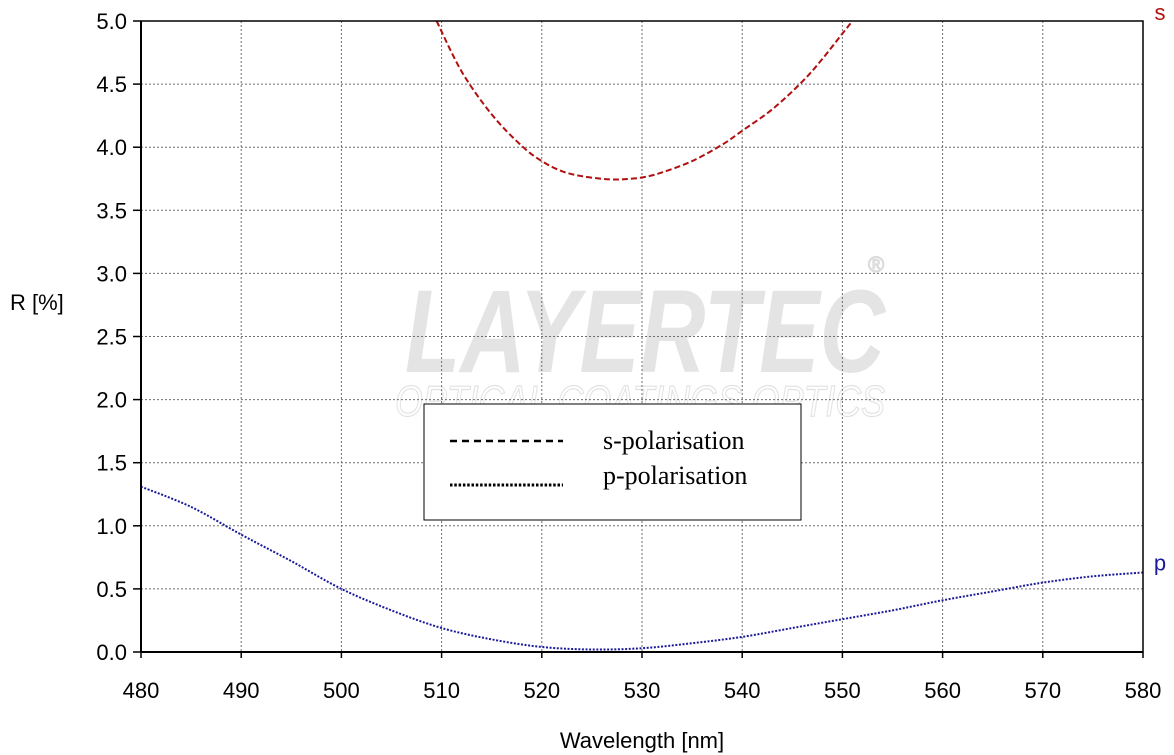 This screenshot has width=1174, height=755. Describe the element at coordinates (111, 589) in the screenshot. I see `y-tick-label-0.5: 0.5` at that location.